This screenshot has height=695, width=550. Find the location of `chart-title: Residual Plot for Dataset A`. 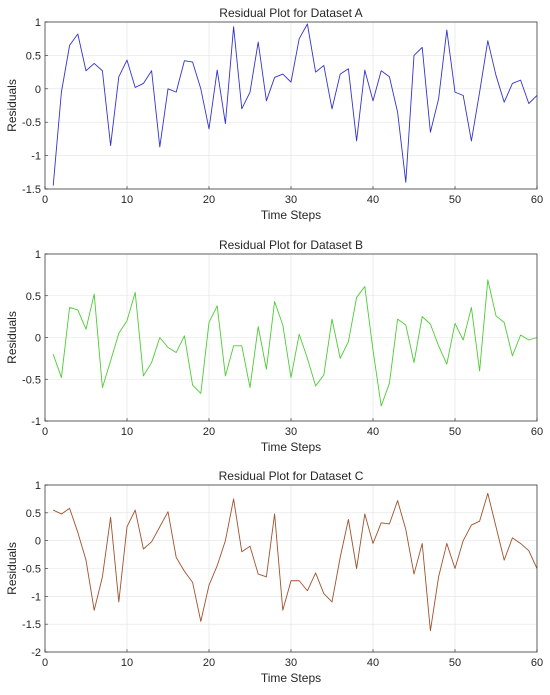

chart-title: Residual Plot for Dataset A is located at coordinates (290, 13).